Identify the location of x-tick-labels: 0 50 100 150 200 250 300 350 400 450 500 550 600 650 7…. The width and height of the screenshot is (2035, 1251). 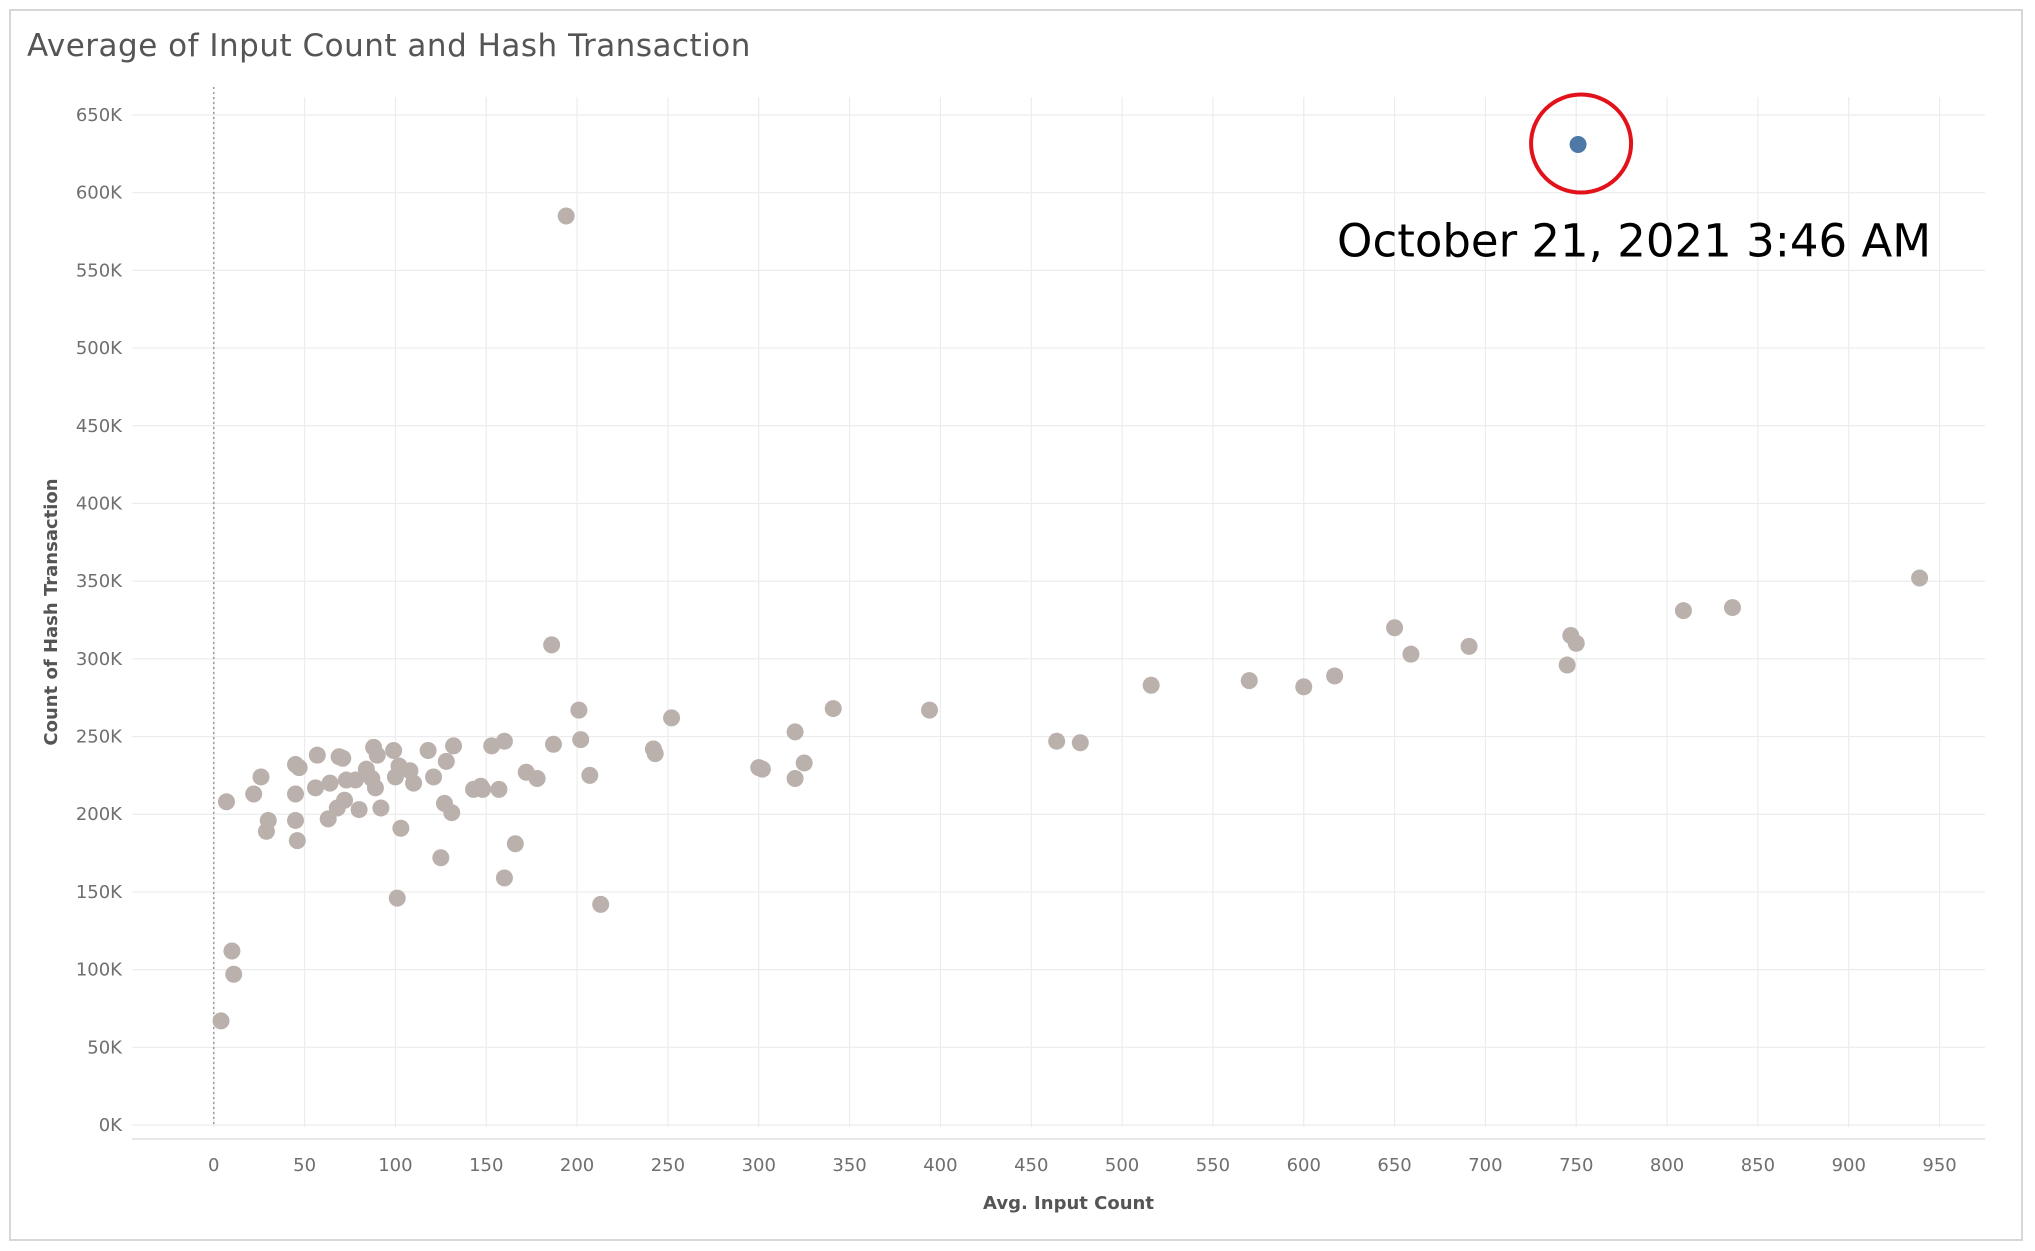
(1082, 1165).